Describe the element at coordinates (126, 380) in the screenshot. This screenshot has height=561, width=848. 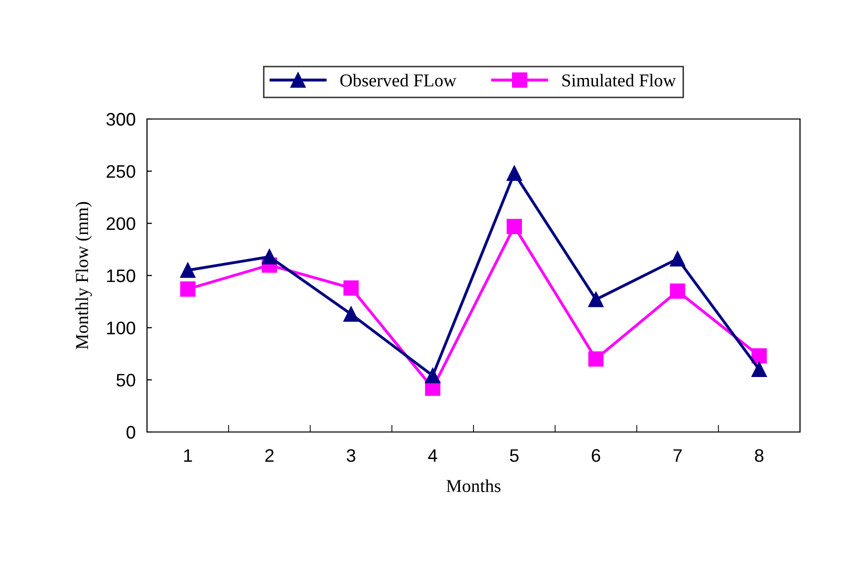
I see `y-tick-label: 50` at that location.